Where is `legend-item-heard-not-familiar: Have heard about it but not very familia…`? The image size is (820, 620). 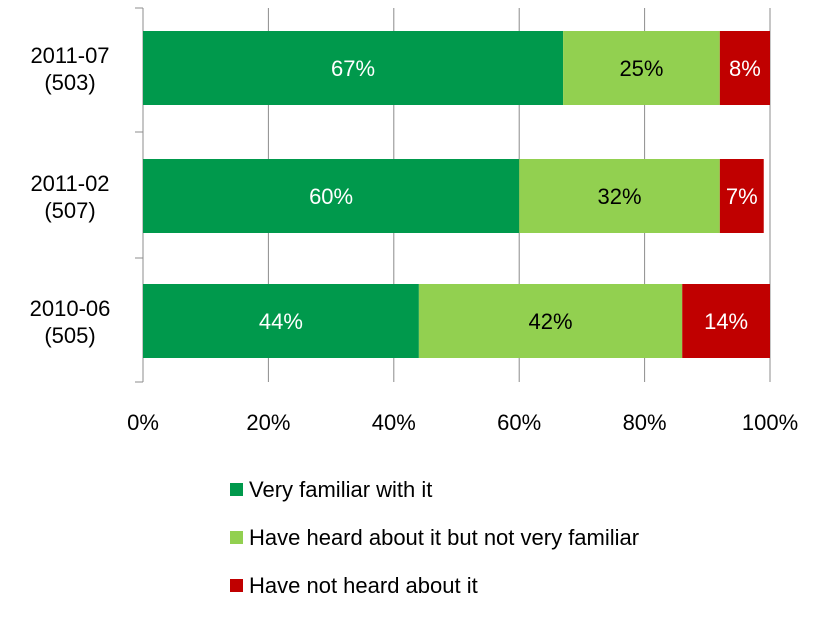
legend-item-heard-not-familiar: Have heard about it but not very familia… is located at coordinates (434, 537).